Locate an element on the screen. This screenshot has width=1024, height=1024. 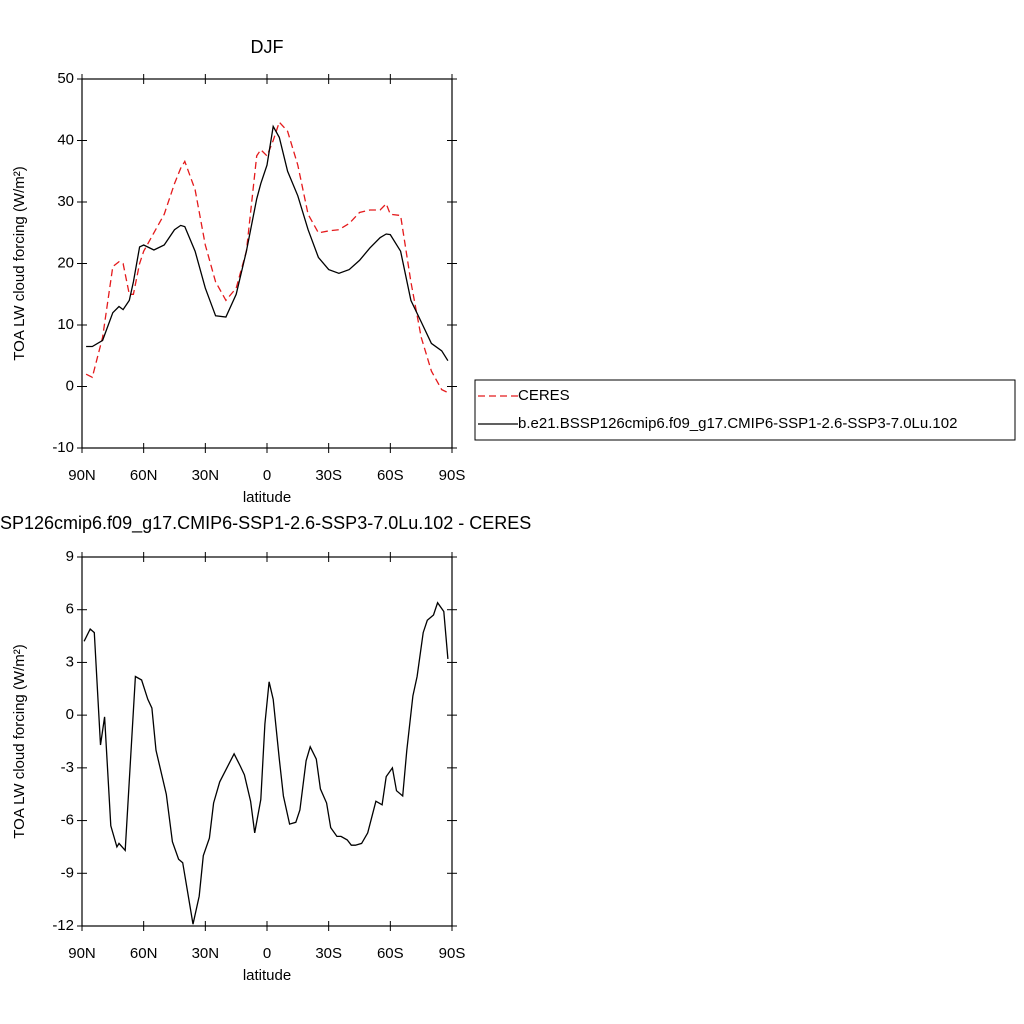
legend-box is located at coordinates (745, 410).